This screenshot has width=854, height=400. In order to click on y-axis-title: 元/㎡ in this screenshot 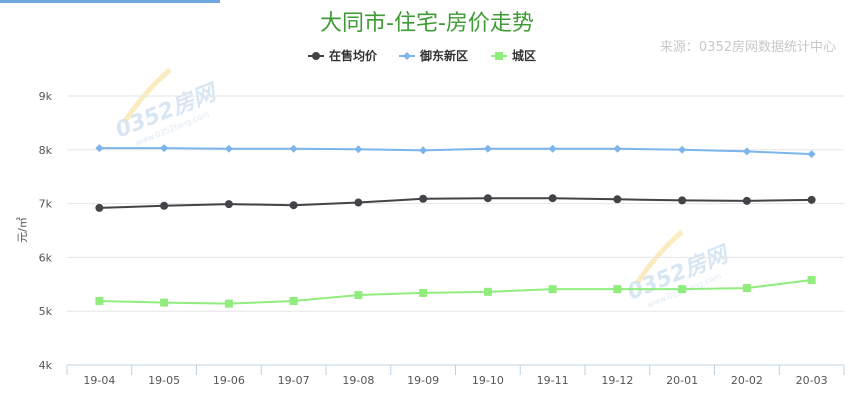, I will do `click(22, 230)`.